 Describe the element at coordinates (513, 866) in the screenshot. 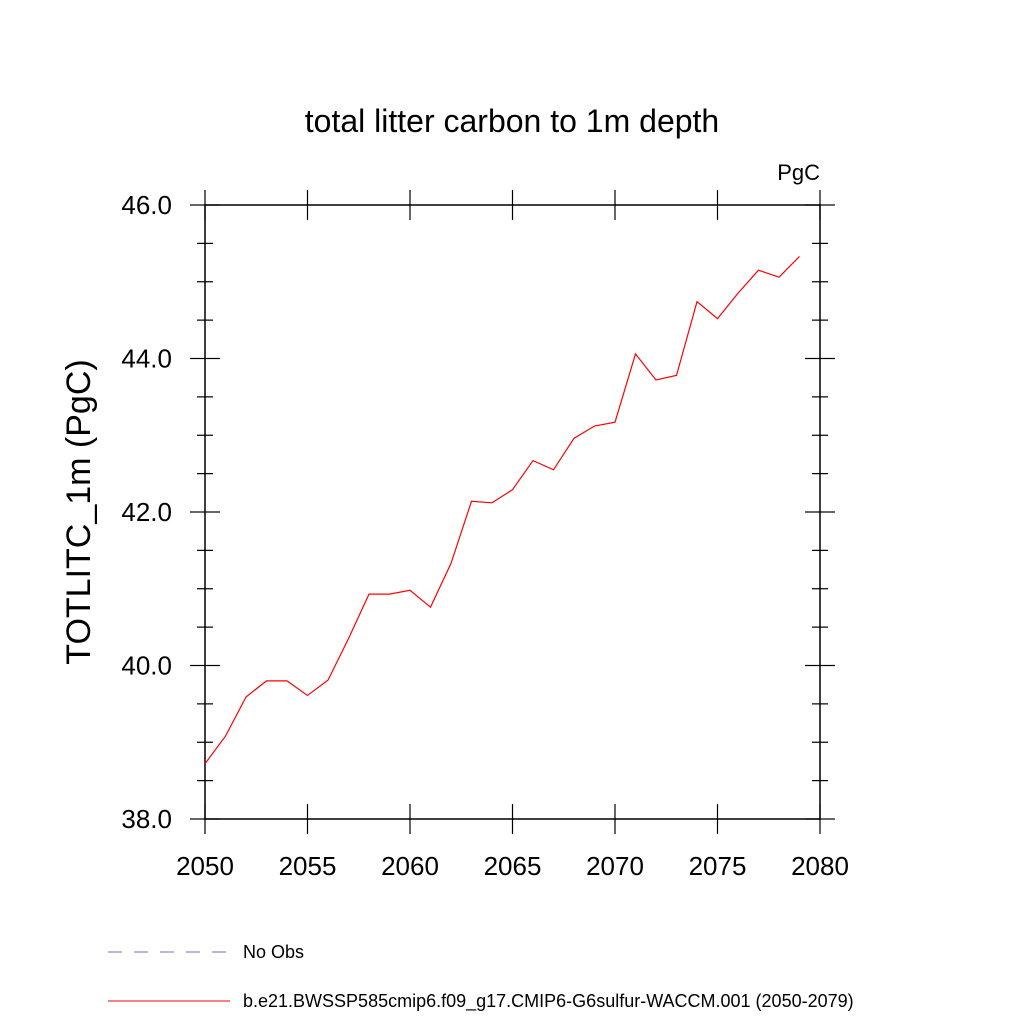

I see `x-tick-label: 2065` at that location.